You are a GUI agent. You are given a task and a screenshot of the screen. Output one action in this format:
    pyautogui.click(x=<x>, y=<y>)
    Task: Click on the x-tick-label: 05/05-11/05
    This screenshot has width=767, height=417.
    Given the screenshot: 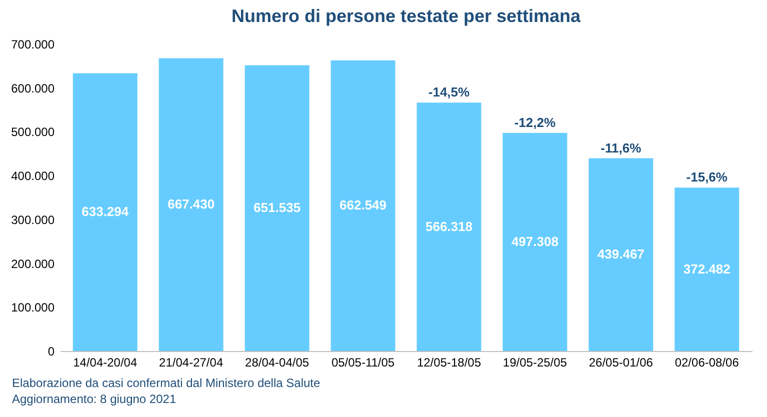 What is the action you would take?
    pyautogui.click(x=363, y=363)
    